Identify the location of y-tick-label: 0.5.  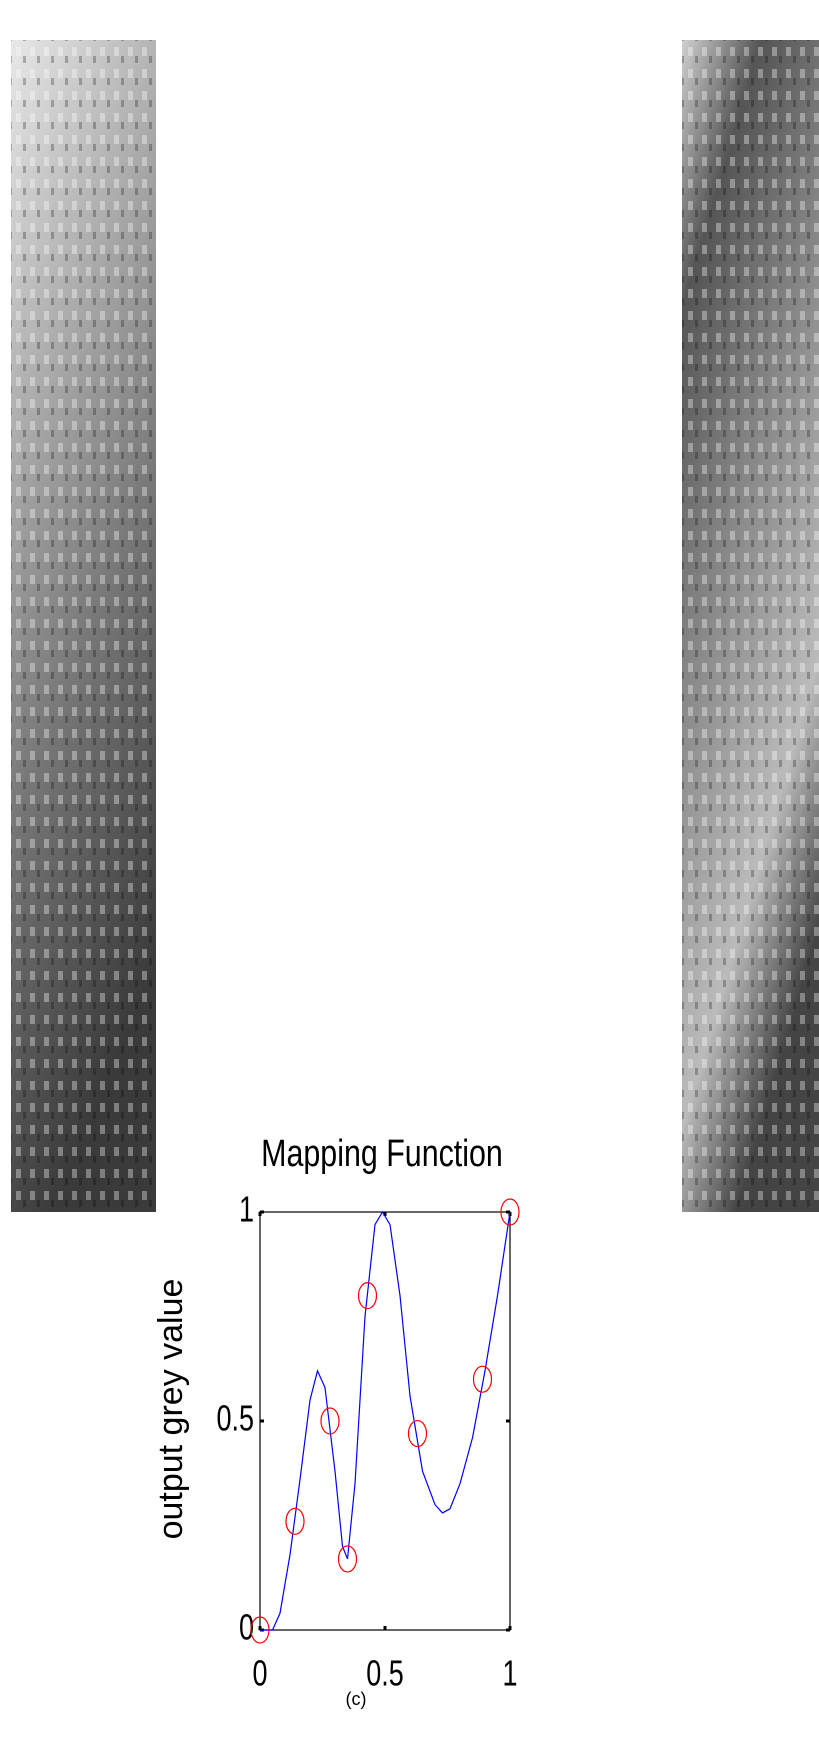
(235, 1418).